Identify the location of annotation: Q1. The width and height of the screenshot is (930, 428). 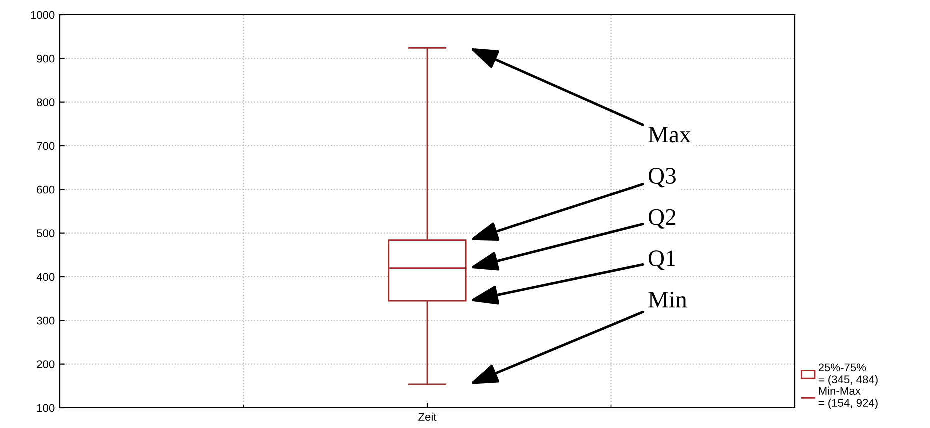
(662, 260).